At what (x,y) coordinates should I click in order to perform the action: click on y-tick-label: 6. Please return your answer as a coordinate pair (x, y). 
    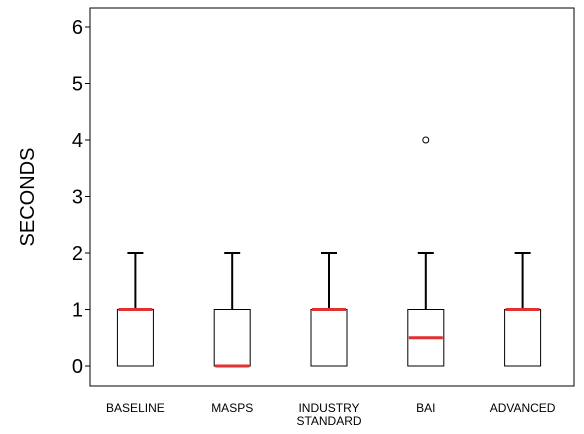
    Looking at the image, I should click on (77, 28).